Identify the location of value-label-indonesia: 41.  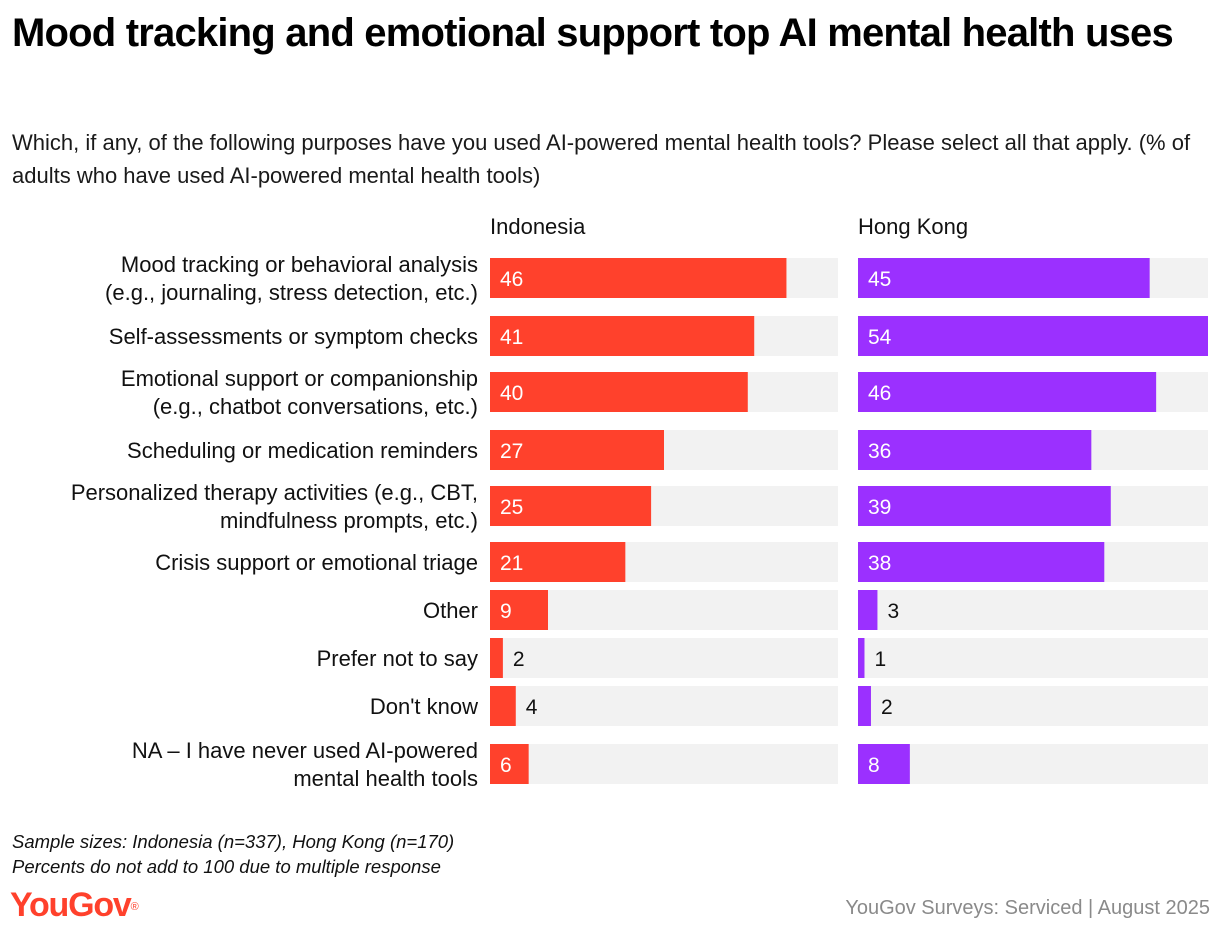
(511, 337).